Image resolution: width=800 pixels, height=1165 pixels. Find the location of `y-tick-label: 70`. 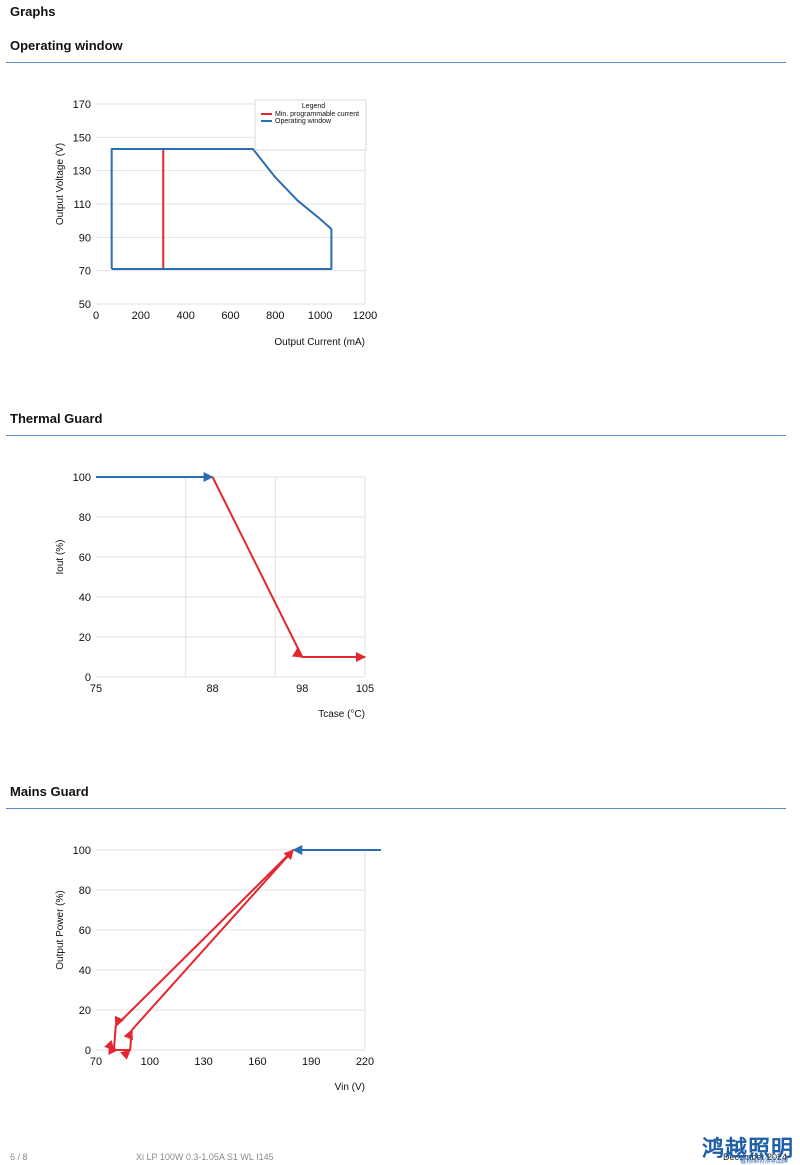

y-tick-label: 70 is located at coordinates (85, 272).